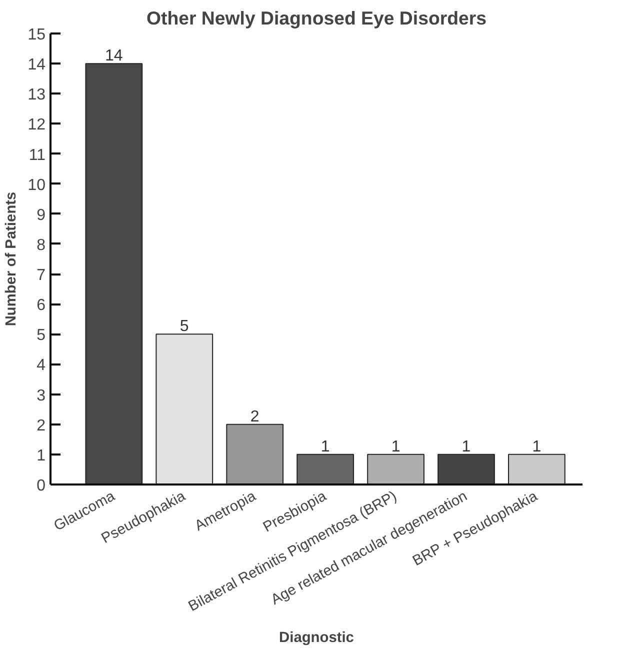  What do you see at coordinates (37, 155) in the screenshot?
I see `y-tick-label: 11` at bounding box center [37, 155].